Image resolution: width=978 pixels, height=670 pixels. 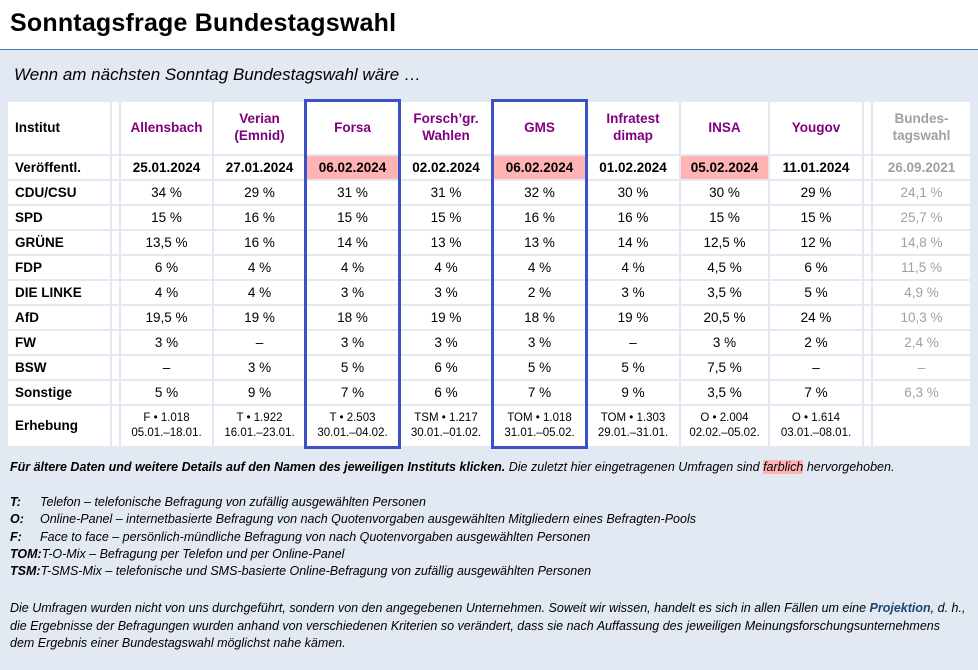 What do you see at coordinates (166, 426) in the screenshot?
I see `survey-detail: F • 1.018 05.01.–18.01.` at bounding box center [166, 426].